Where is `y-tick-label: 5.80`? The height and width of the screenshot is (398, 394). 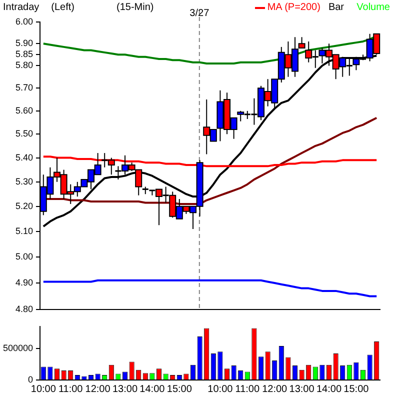 y-tick-label: 5.80 is located at coordinates (24, 65).